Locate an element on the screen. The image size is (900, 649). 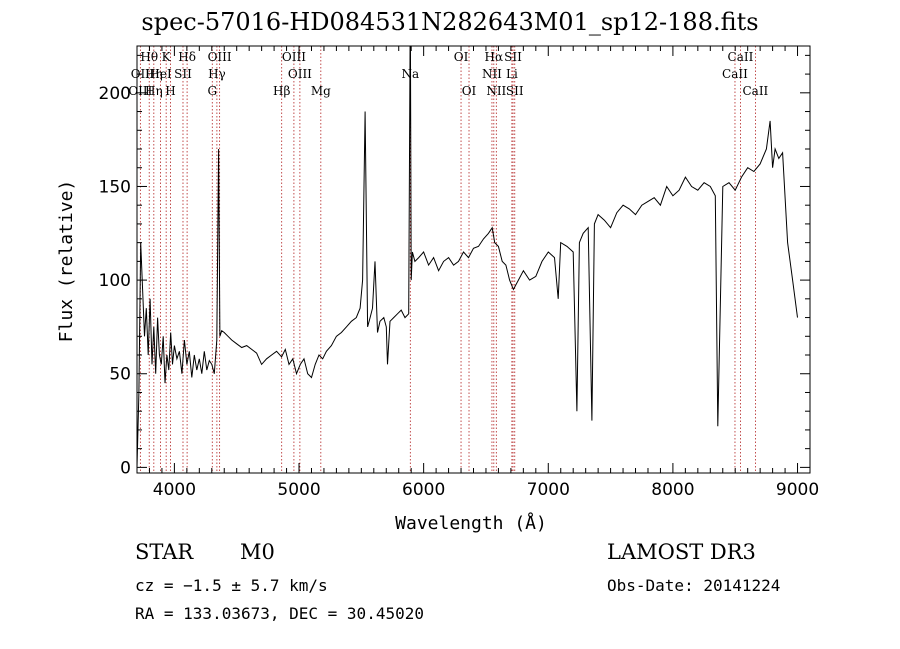
line-label: Li is located at coordinates (512, 74).